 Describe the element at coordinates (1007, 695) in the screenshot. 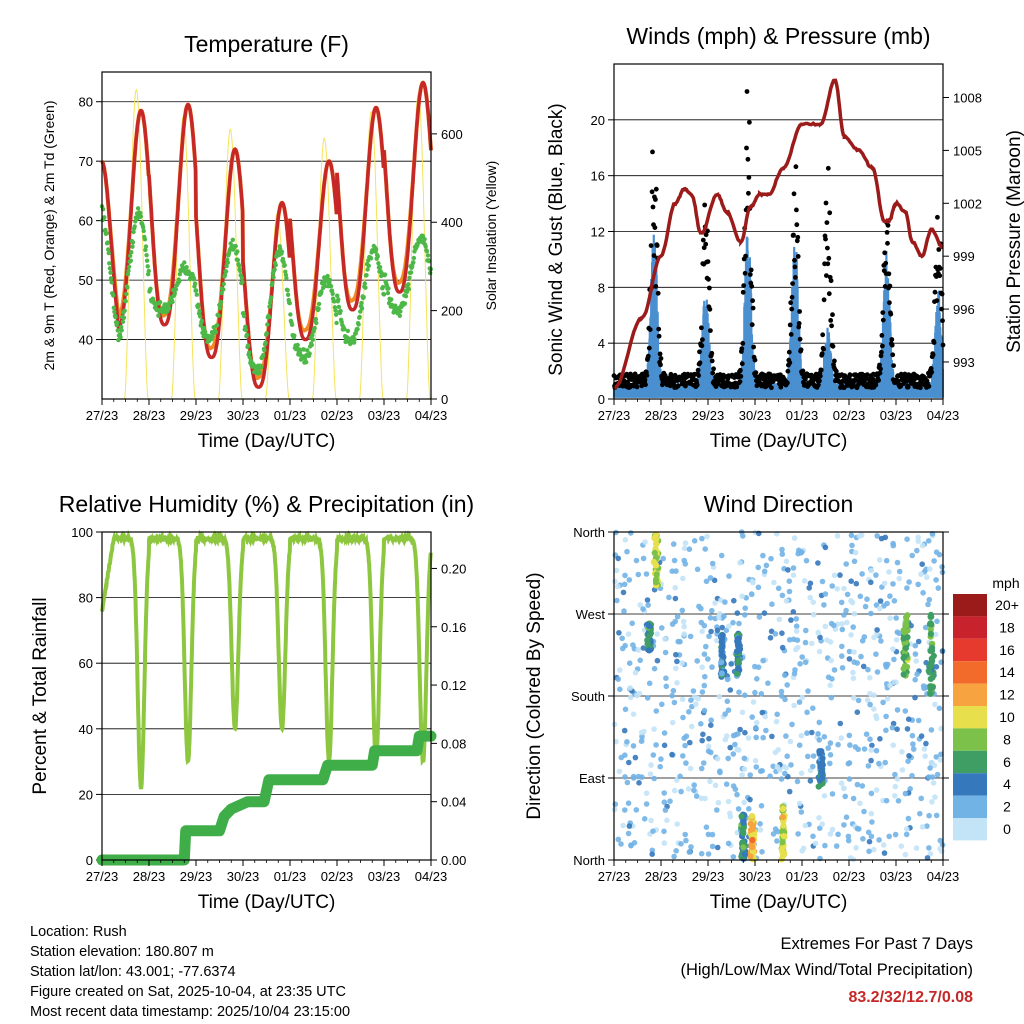

I see `legend-label: 12` at that location.